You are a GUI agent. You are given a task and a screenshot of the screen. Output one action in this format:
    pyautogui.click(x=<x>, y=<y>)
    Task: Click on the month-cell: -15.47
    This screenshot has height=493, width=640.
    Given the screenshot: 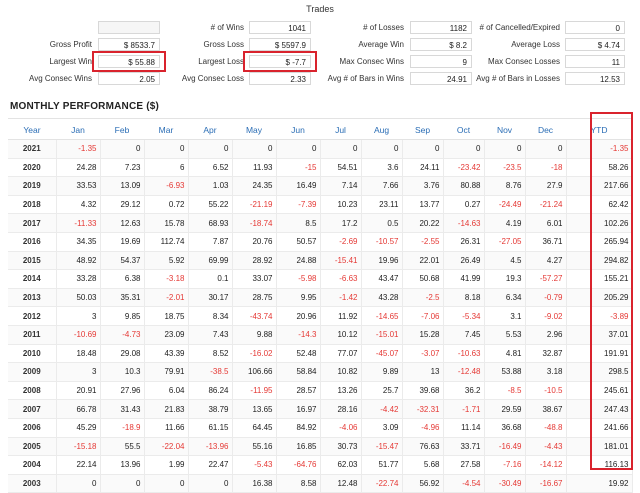 What is the action you would take?
    pyautogui.click(x=382, y=447)
    